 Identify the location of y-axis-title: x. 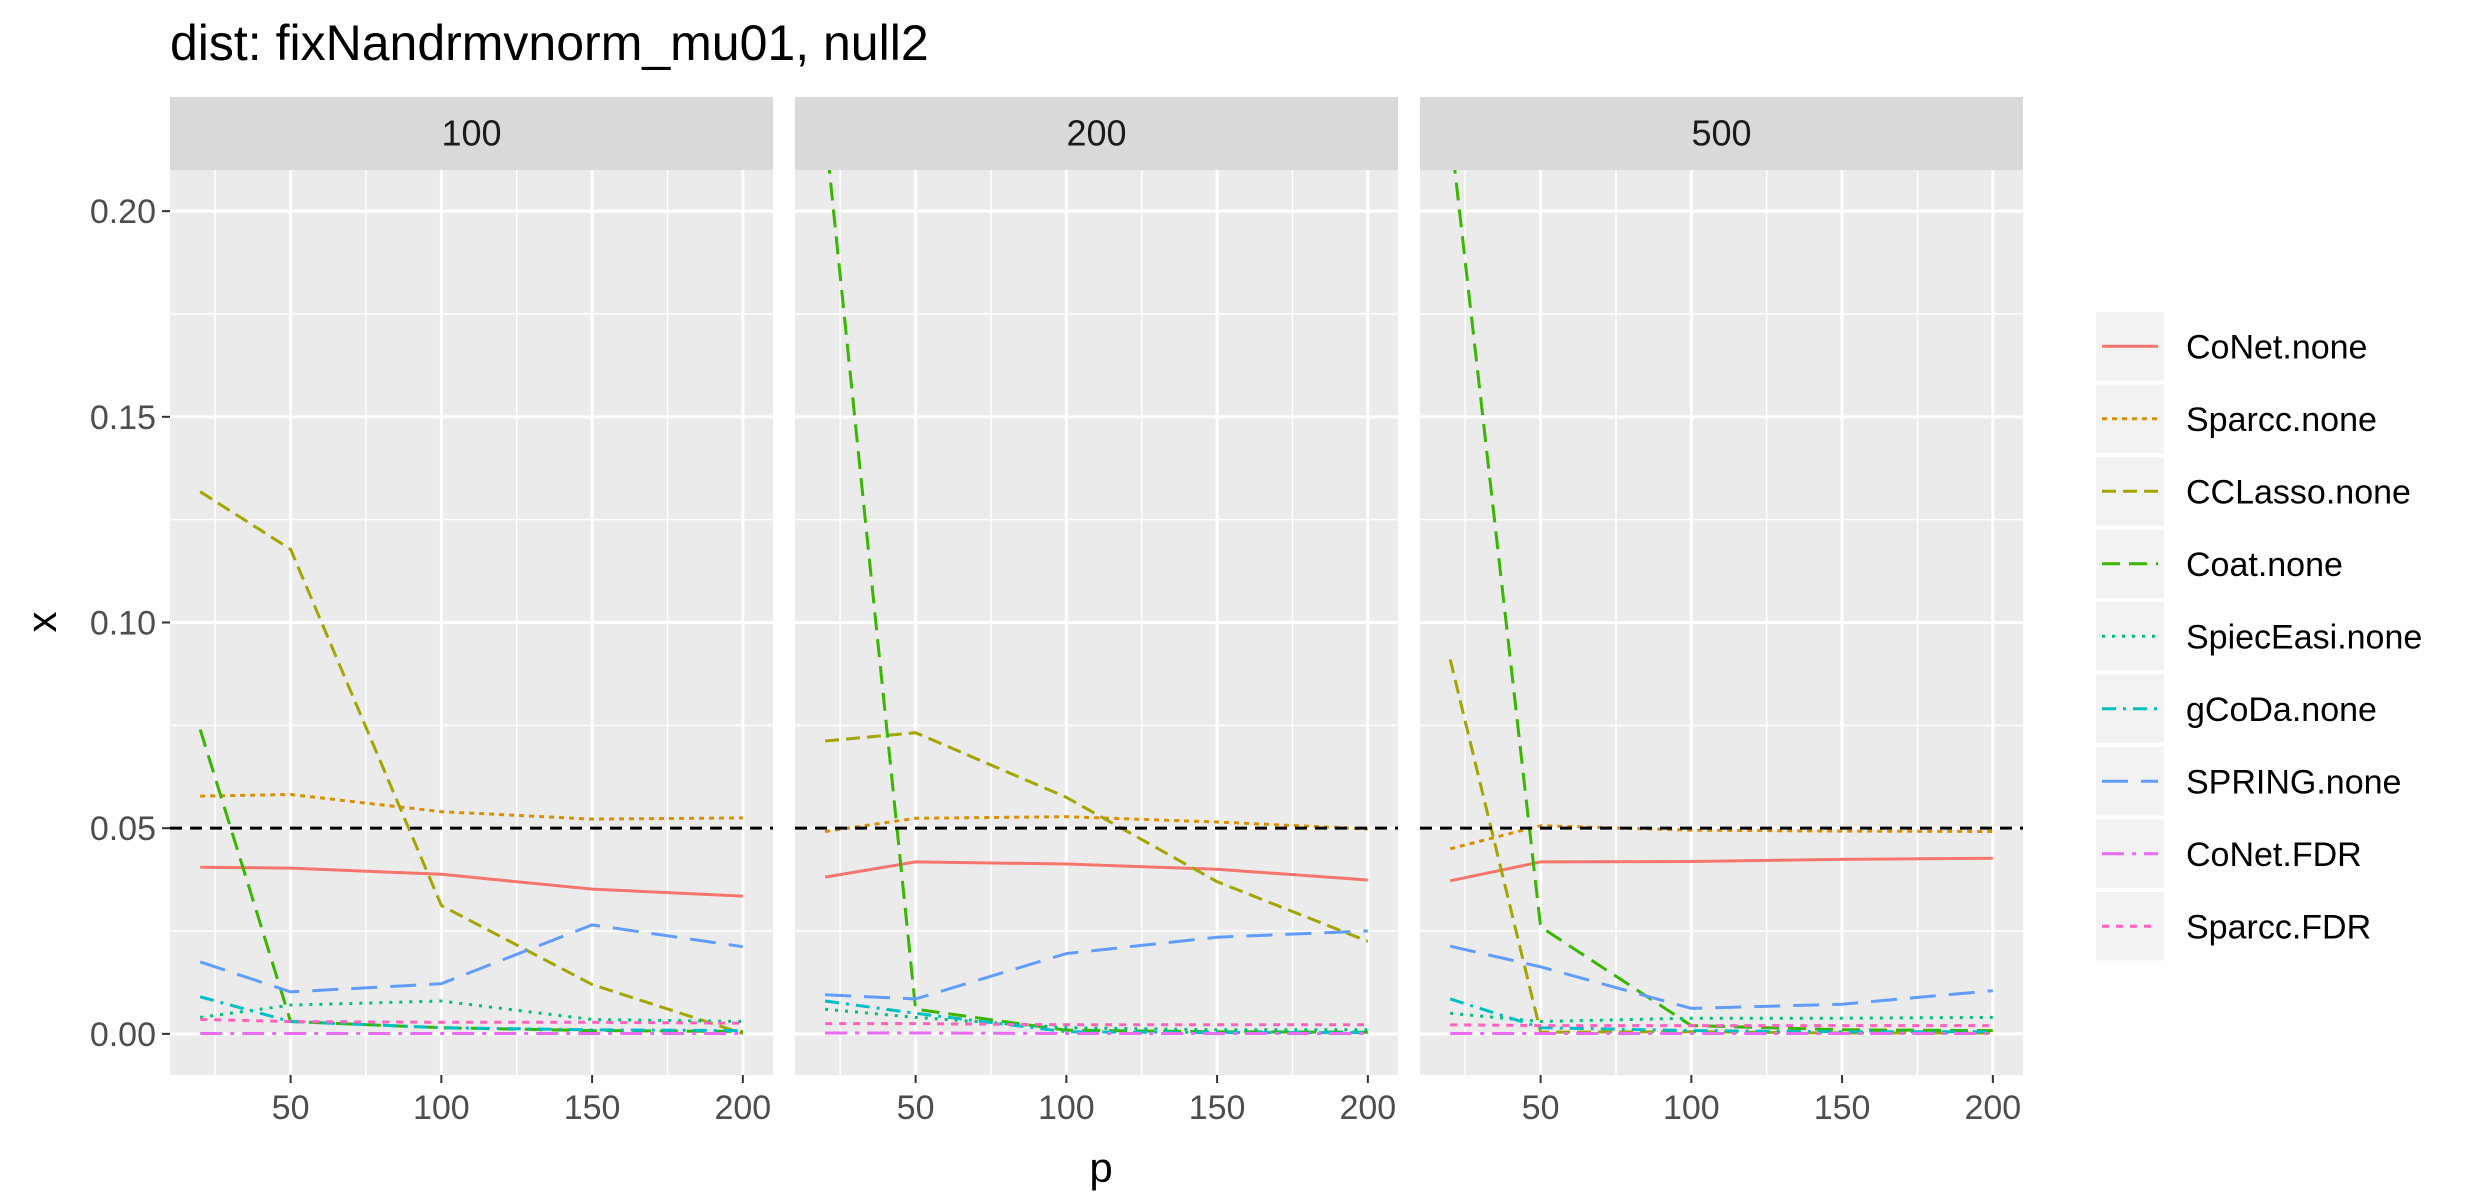
(41, 622).